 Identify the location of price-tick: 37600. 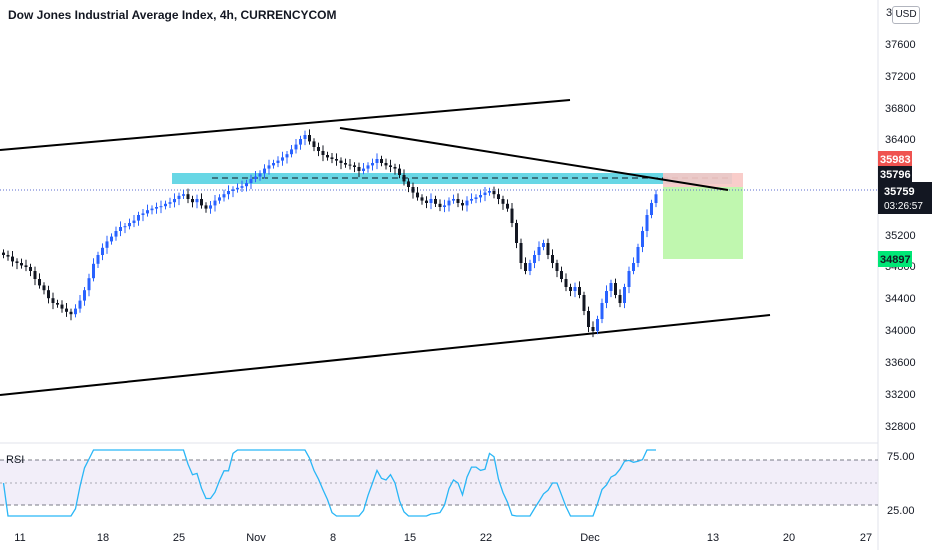
(900, 45).